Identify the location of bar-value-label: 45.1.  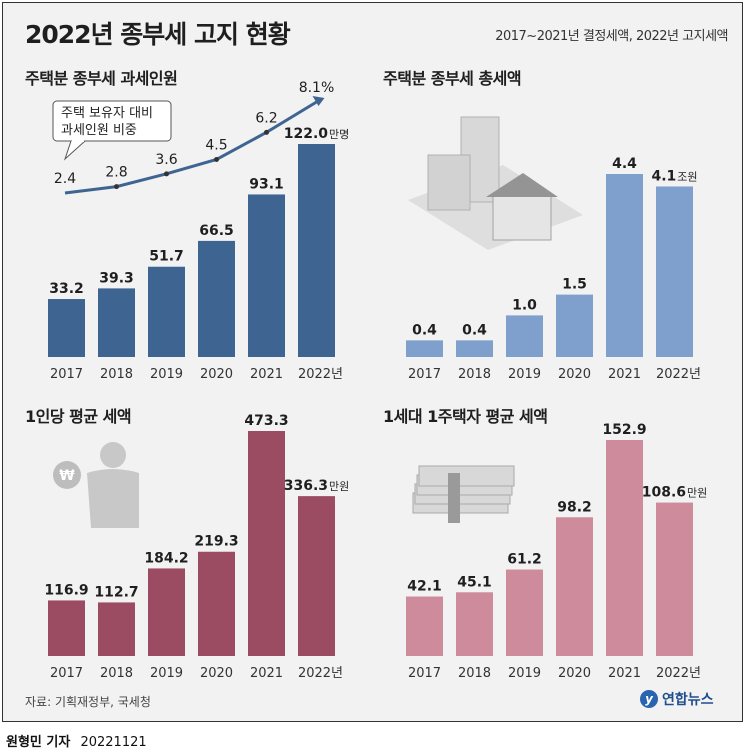
(474, 582).